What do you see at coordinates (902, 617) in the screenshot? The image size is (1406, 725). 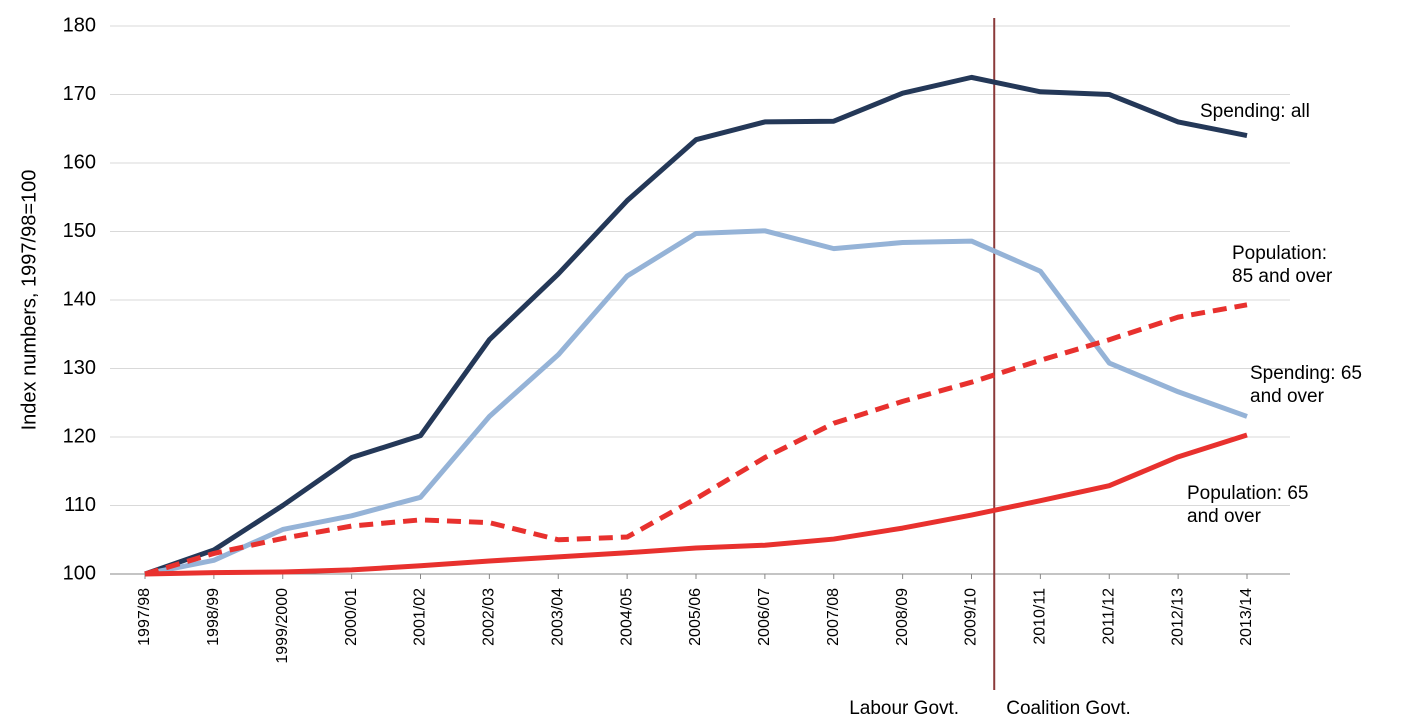 I see `x-tick-label: 2008/09` at bounding box center [902, 617].